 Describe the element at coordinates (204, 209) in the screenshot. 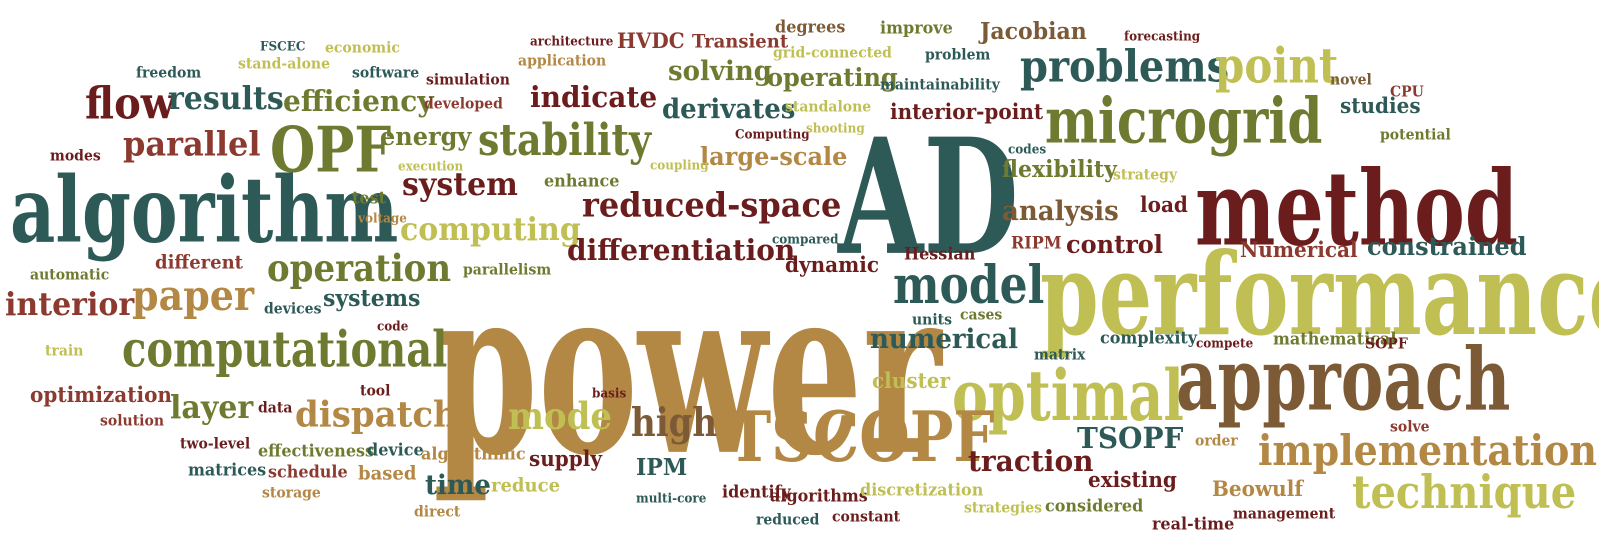

I see `word-algorithm: algorithm` at that location.